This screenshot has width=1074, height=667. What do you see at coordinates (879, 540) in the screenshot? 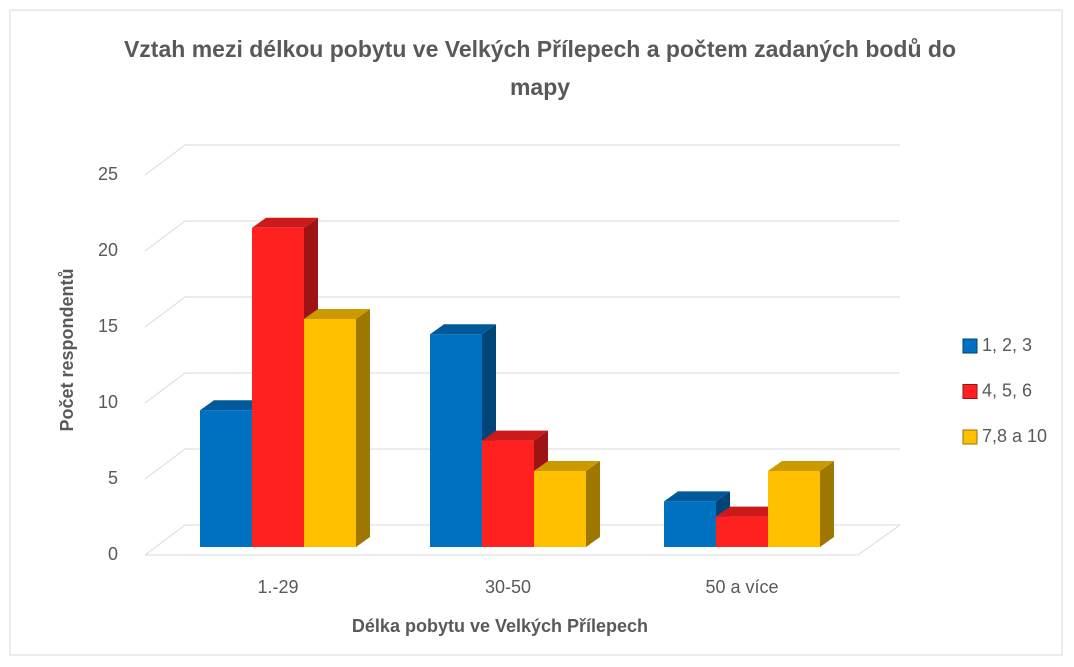
I see `floor-side` at bounding box center [879, 540].